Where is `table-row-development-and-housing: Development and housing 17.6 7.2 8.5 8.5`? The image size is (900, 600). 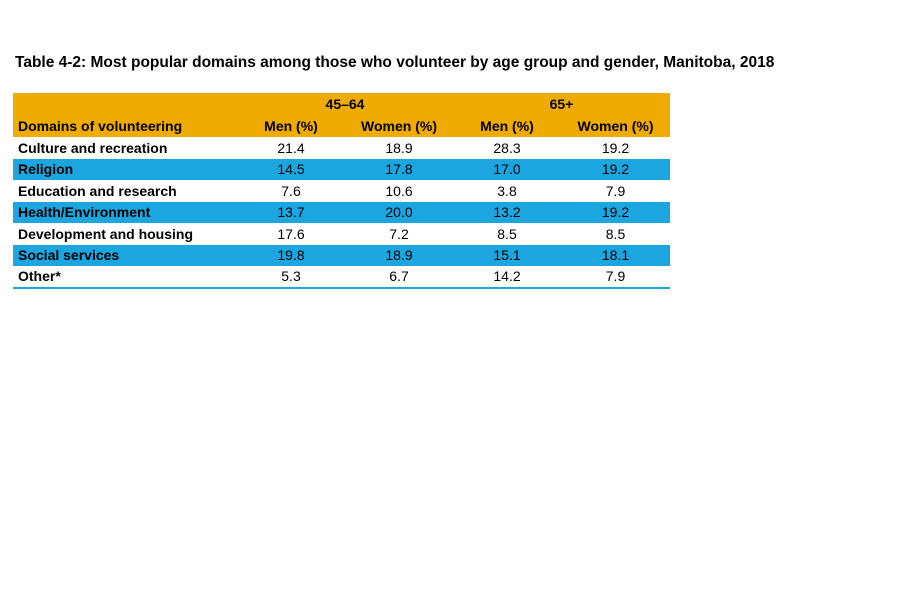 table-row-development-and-housing: Development and housing 17.6 7.2 8.5 8.5 is located at coordinates (341, 234).